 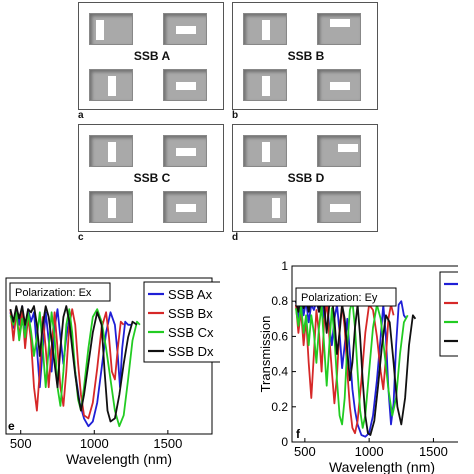 I want to click on panel-title: SSB C, so click(x=152, y=178).